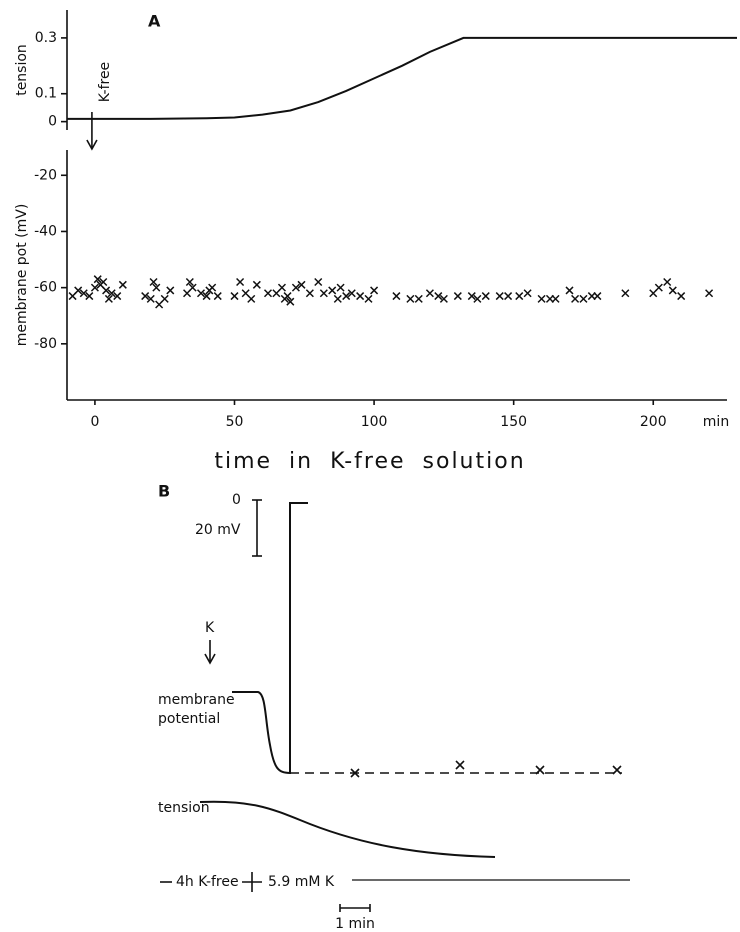  I want to click on tension-trace, so click(347, 829).